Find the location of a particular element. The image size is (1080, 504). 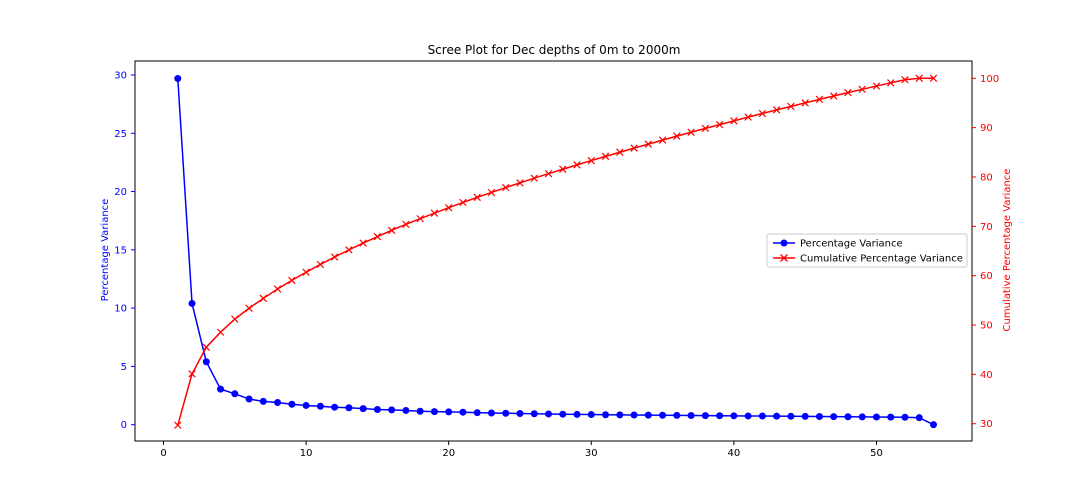

y-tick-label-left: 25 is located at coordinates (120, 134).